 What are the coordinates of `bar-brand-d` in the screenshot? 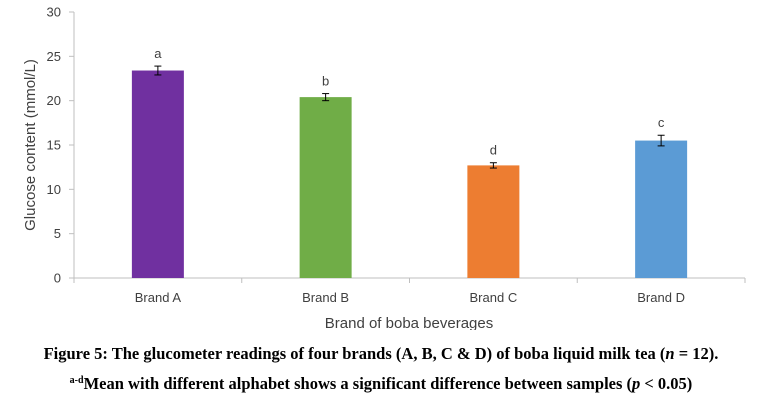 It's located at (661, 209).